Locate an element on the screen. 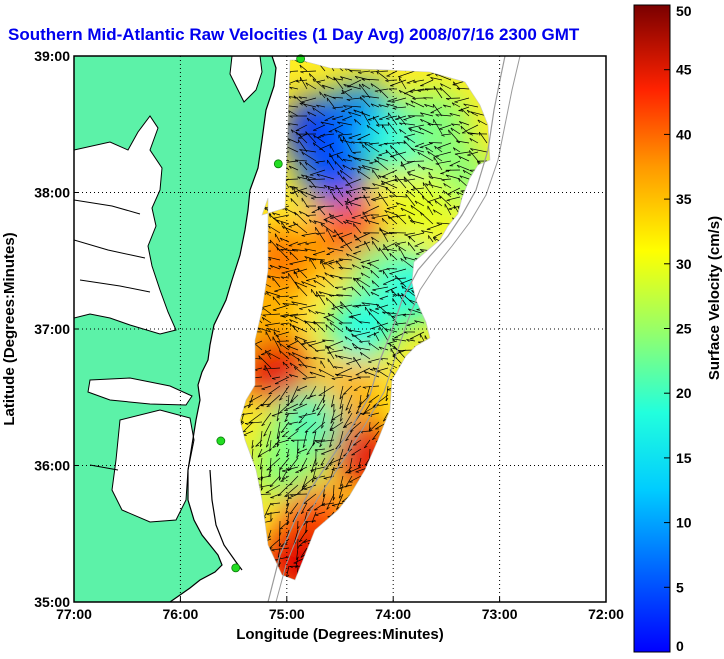 This screenshot has height=659, width=724. y-axis-label: Latitude (Degrees:Minutes) is located at coordinates (9, 328).